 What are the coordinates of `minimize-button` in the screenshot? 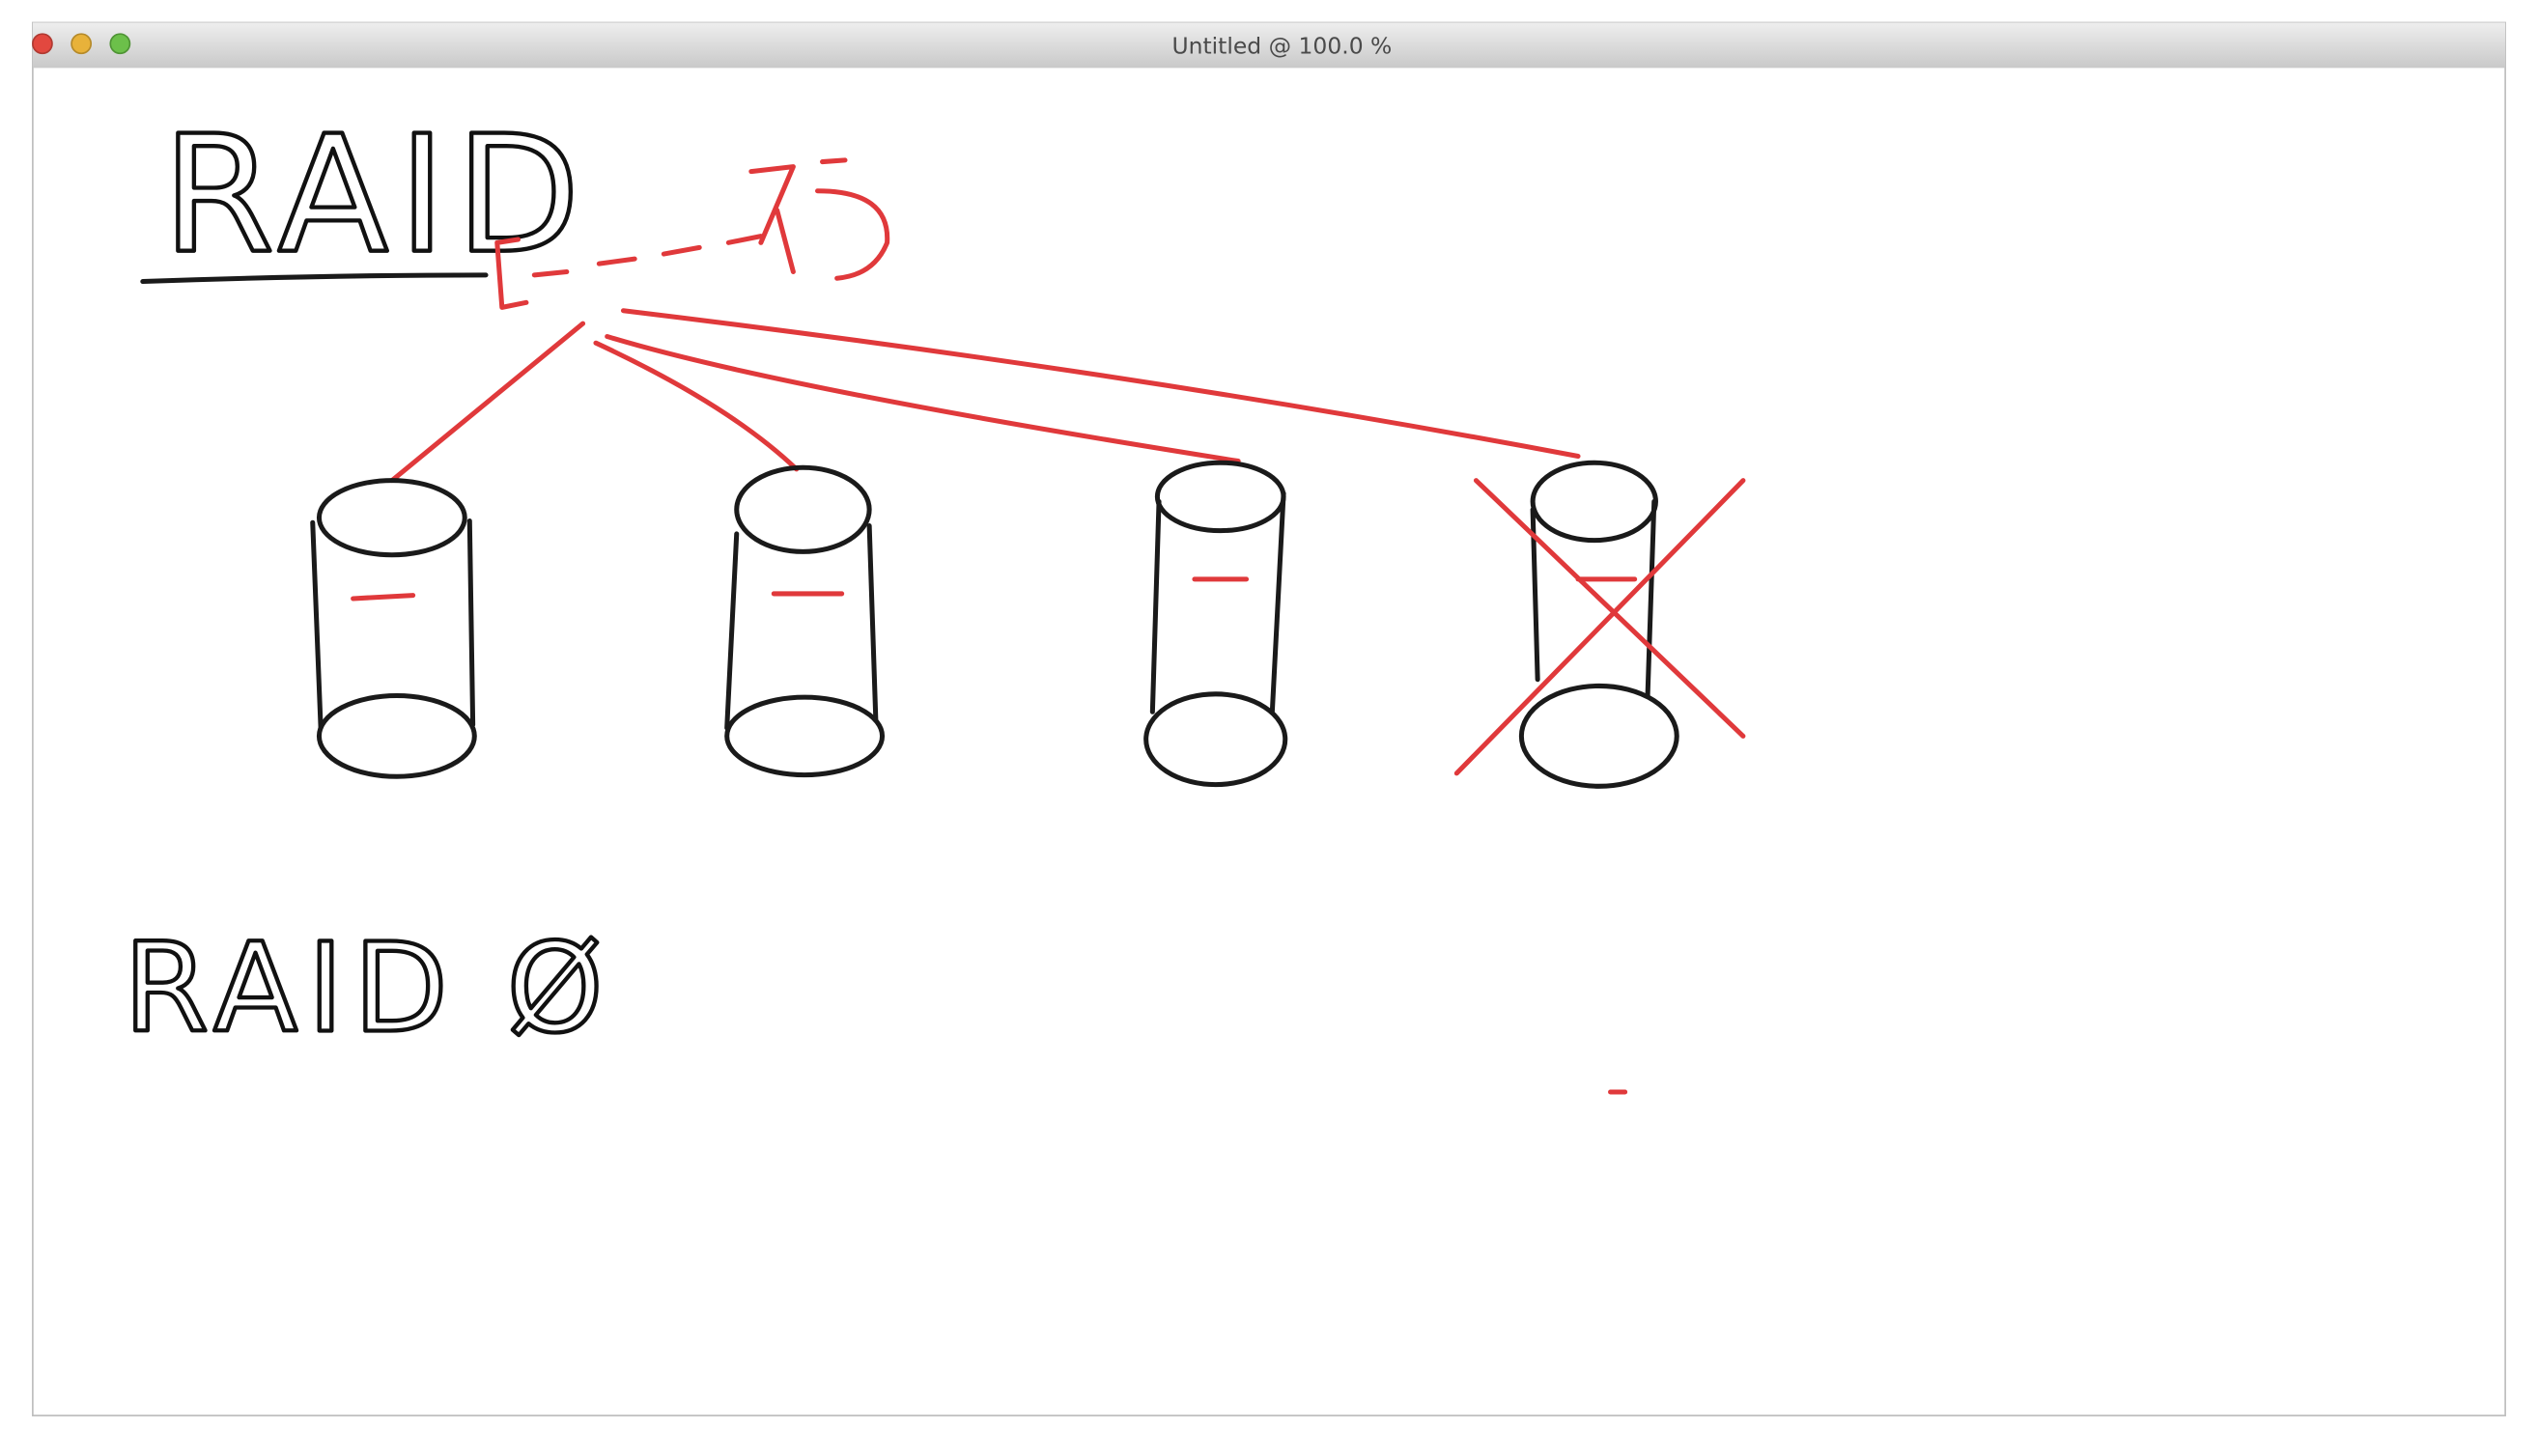 It's located at (81, 44).